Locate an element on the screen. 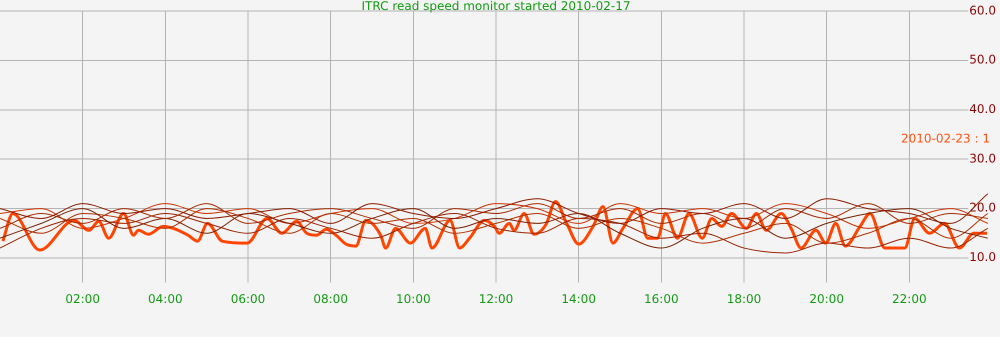  x-tick-label: 14:00 is located at coordinates (578, 299).